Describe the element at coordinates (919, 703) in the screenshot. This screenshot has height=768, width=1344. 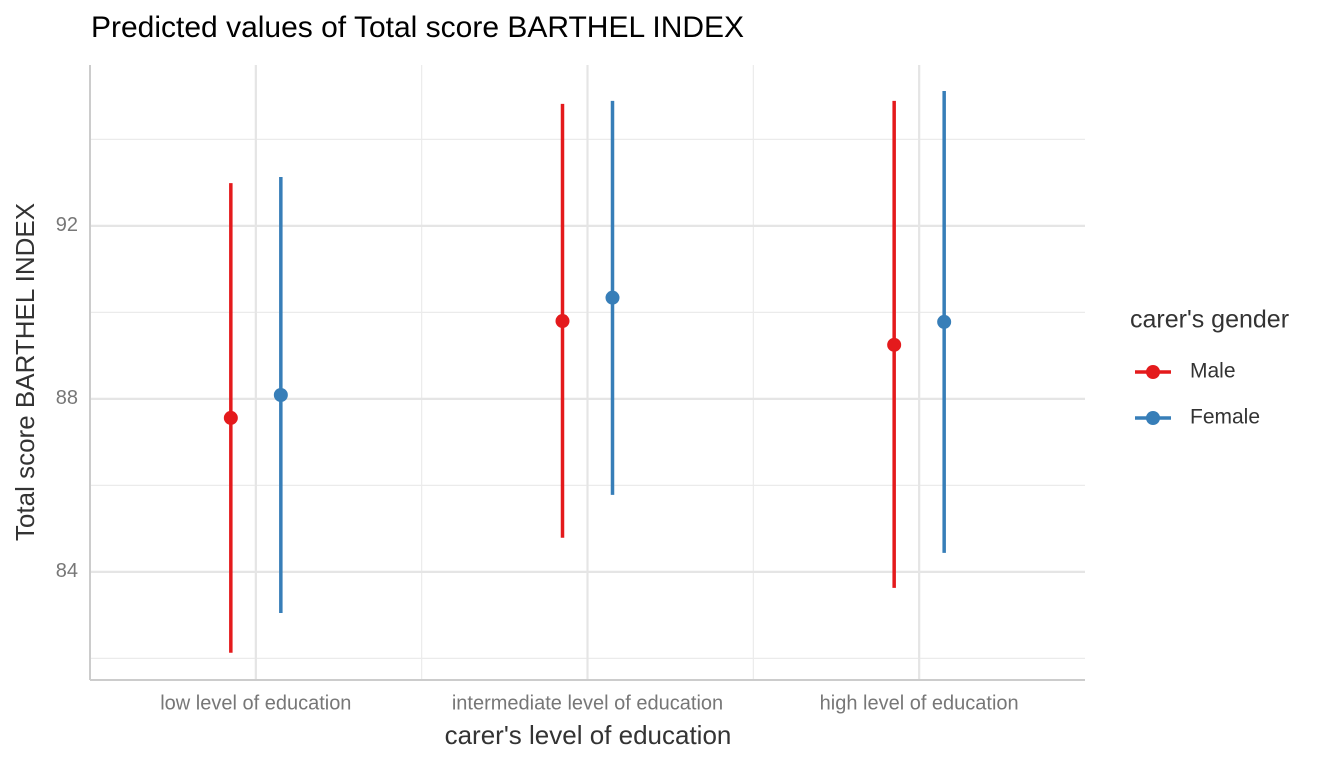
I see `x-tick-label: high level of education` at that location.